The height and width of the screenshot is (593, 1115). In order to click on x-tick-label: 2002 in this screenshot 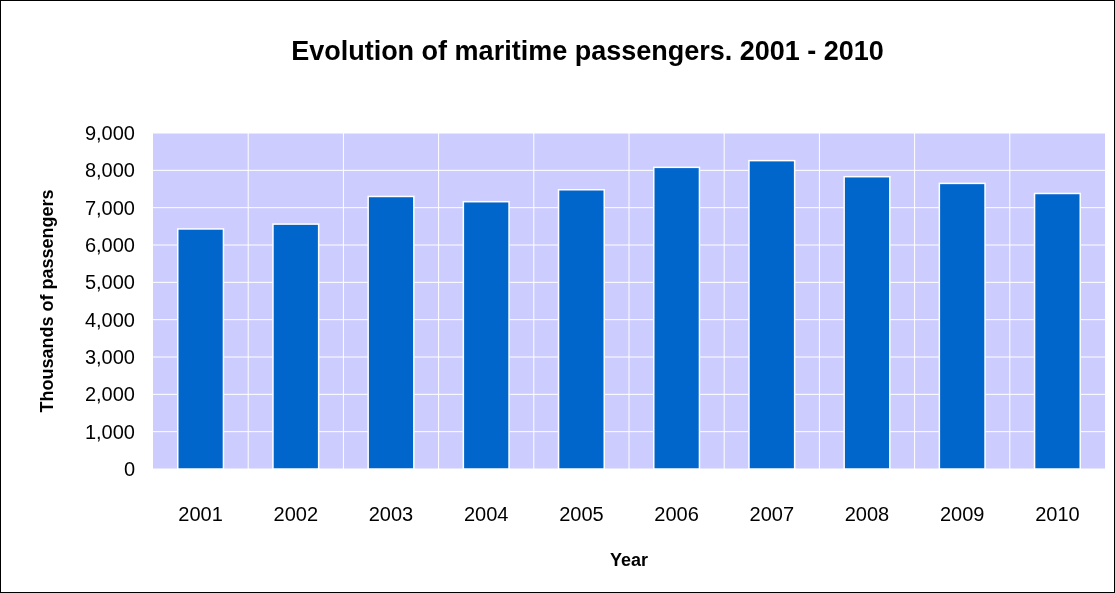, I will do `click(296, 514)`.